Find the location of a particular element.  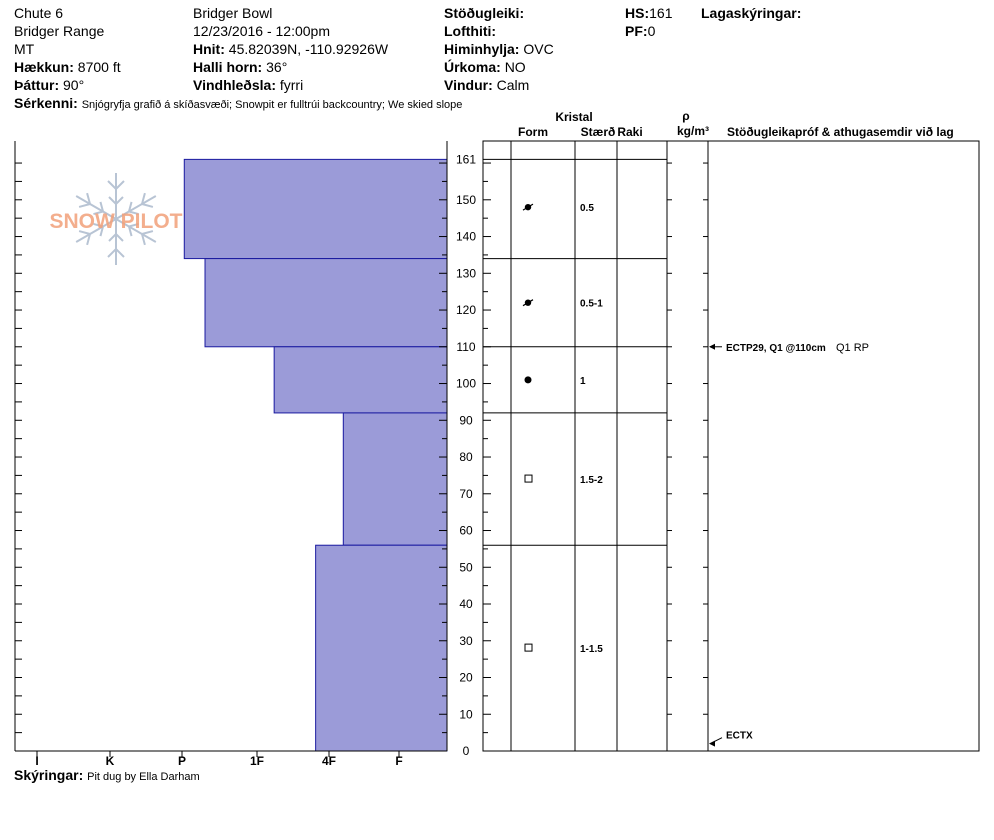

hardness-label: P is located at coordinates (182, 761).